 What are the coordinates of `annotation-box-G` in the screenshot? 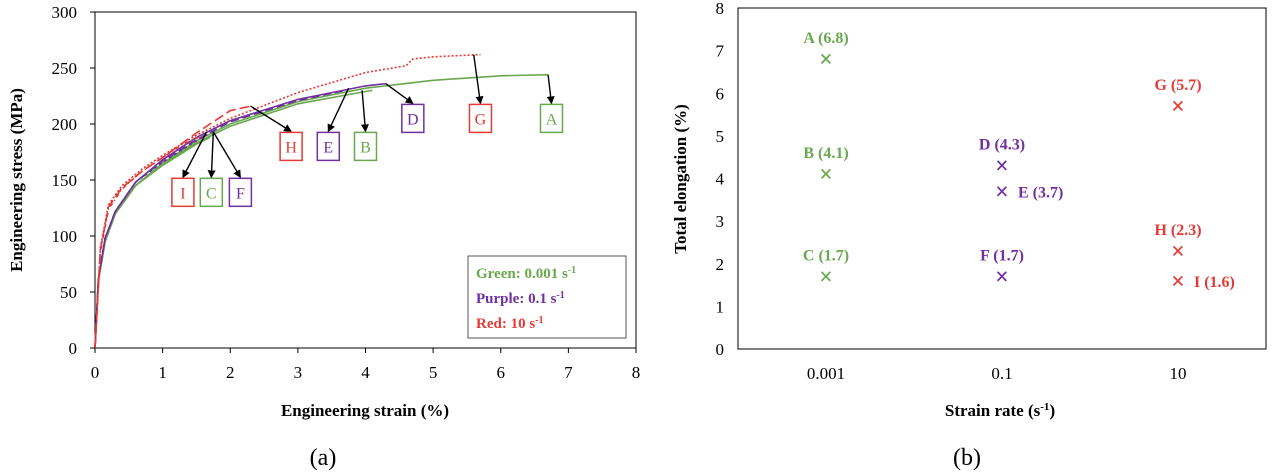 It's located at (480, 118).